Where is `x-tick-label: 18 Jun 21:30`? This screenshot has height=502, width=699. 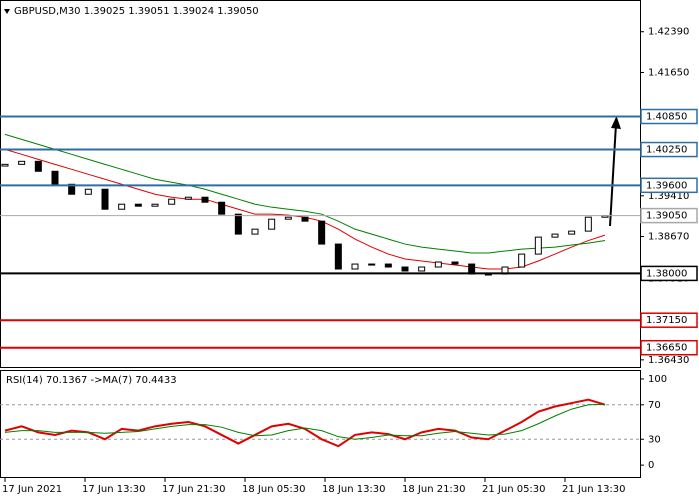 x-tick-label: 18 Jun 21:30 is located at coordinates (434, 489).